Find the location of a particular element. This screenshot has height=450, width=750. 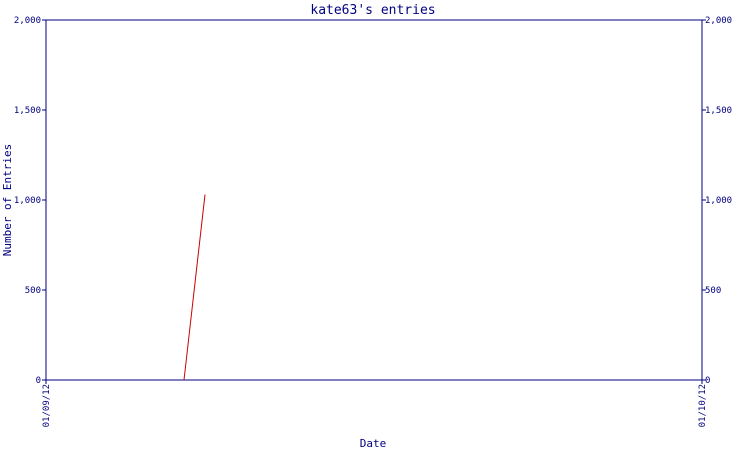

y-tick-label-left: 500 is located at coordinates (33, 291).